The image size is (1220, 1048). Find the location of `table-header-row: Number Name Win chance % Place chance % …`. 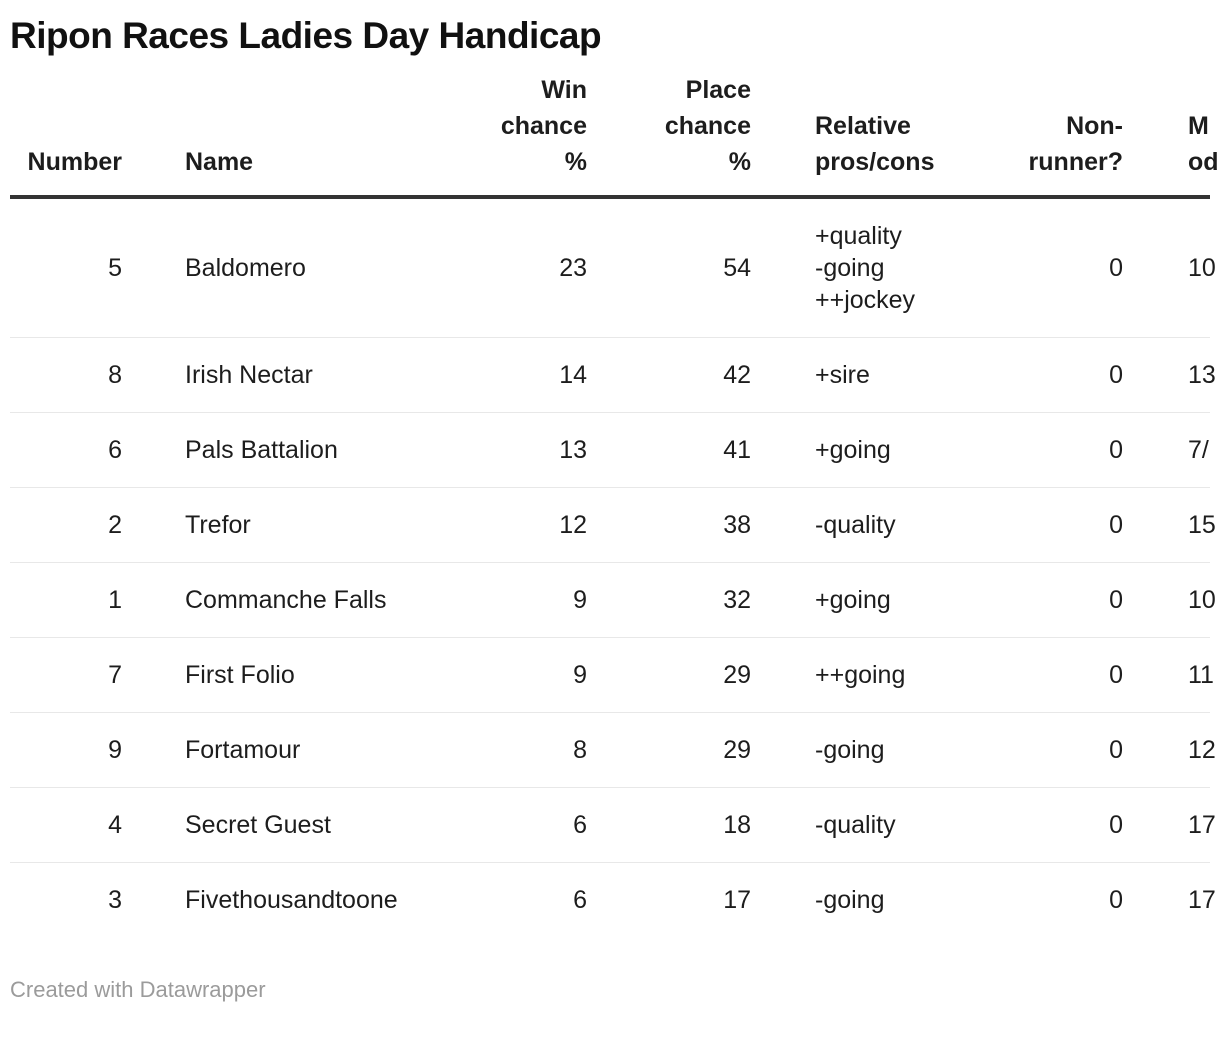

table-header-row: Number Name Win chance % Place chance % … is located at coordinates (614, 128).